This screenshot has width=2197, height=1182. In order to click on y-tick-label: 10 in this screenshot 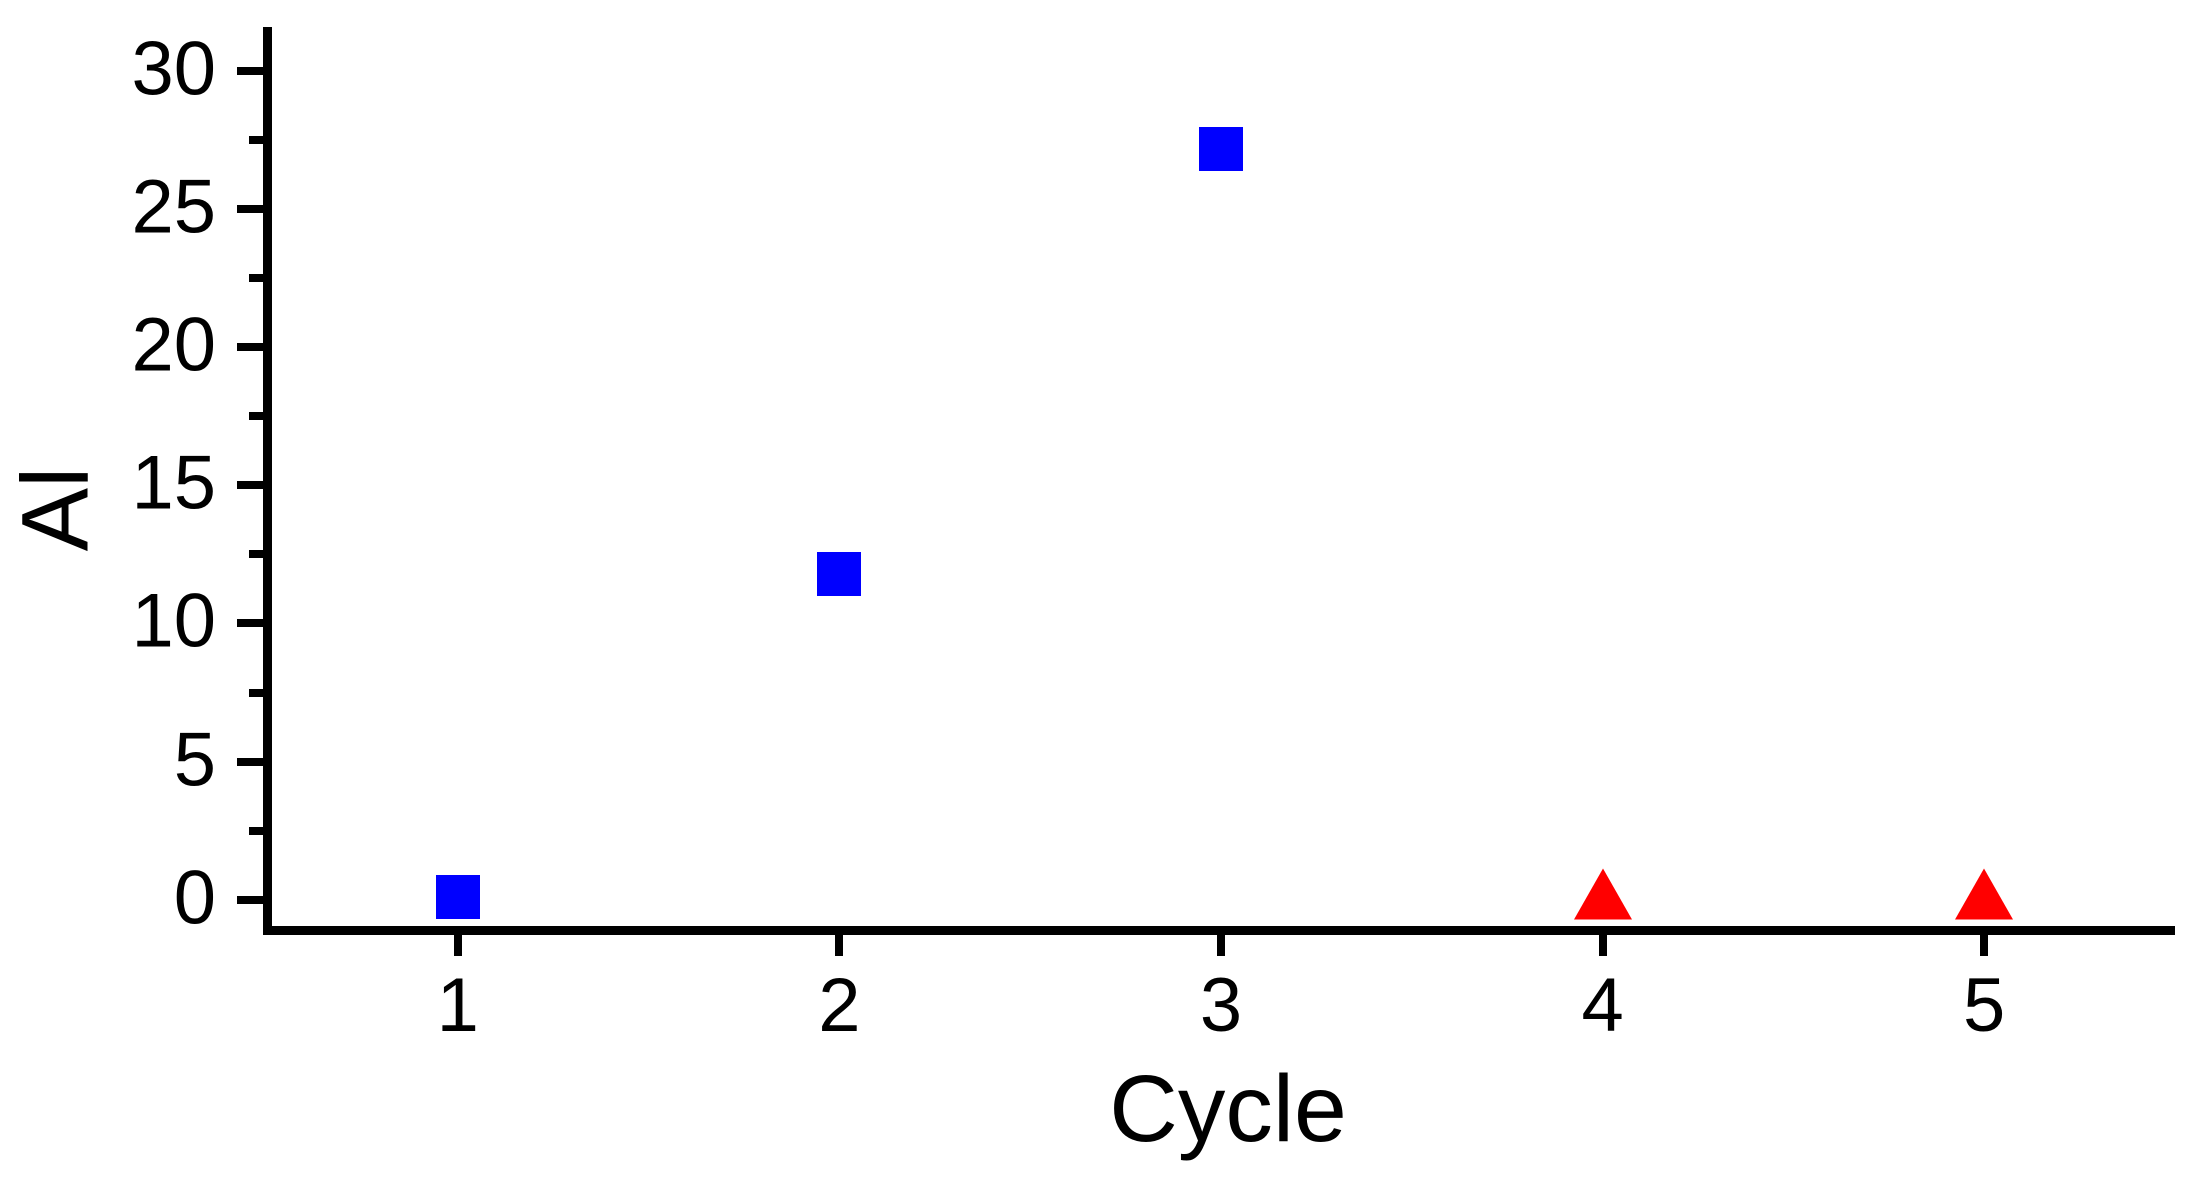, I will do `click(173, 621)`.